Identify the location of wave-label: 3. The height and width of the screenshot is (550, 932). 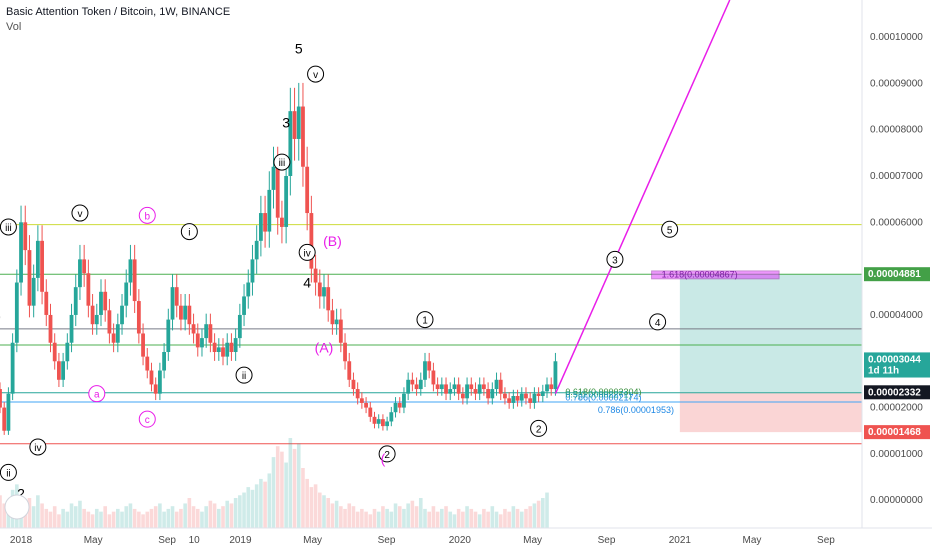
(286, 123).